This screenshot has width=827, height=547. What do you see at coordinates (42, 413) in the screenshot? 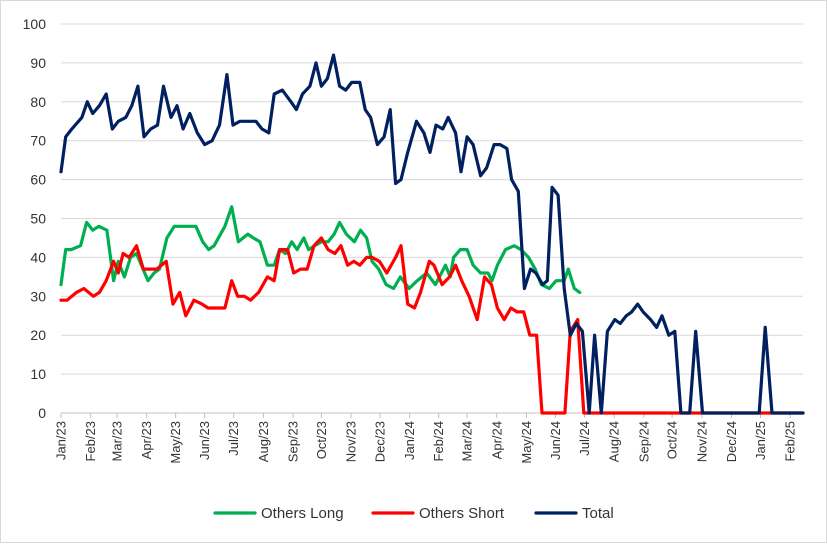
I see `y-tick-label: 0` at bounding box center [42, 413].